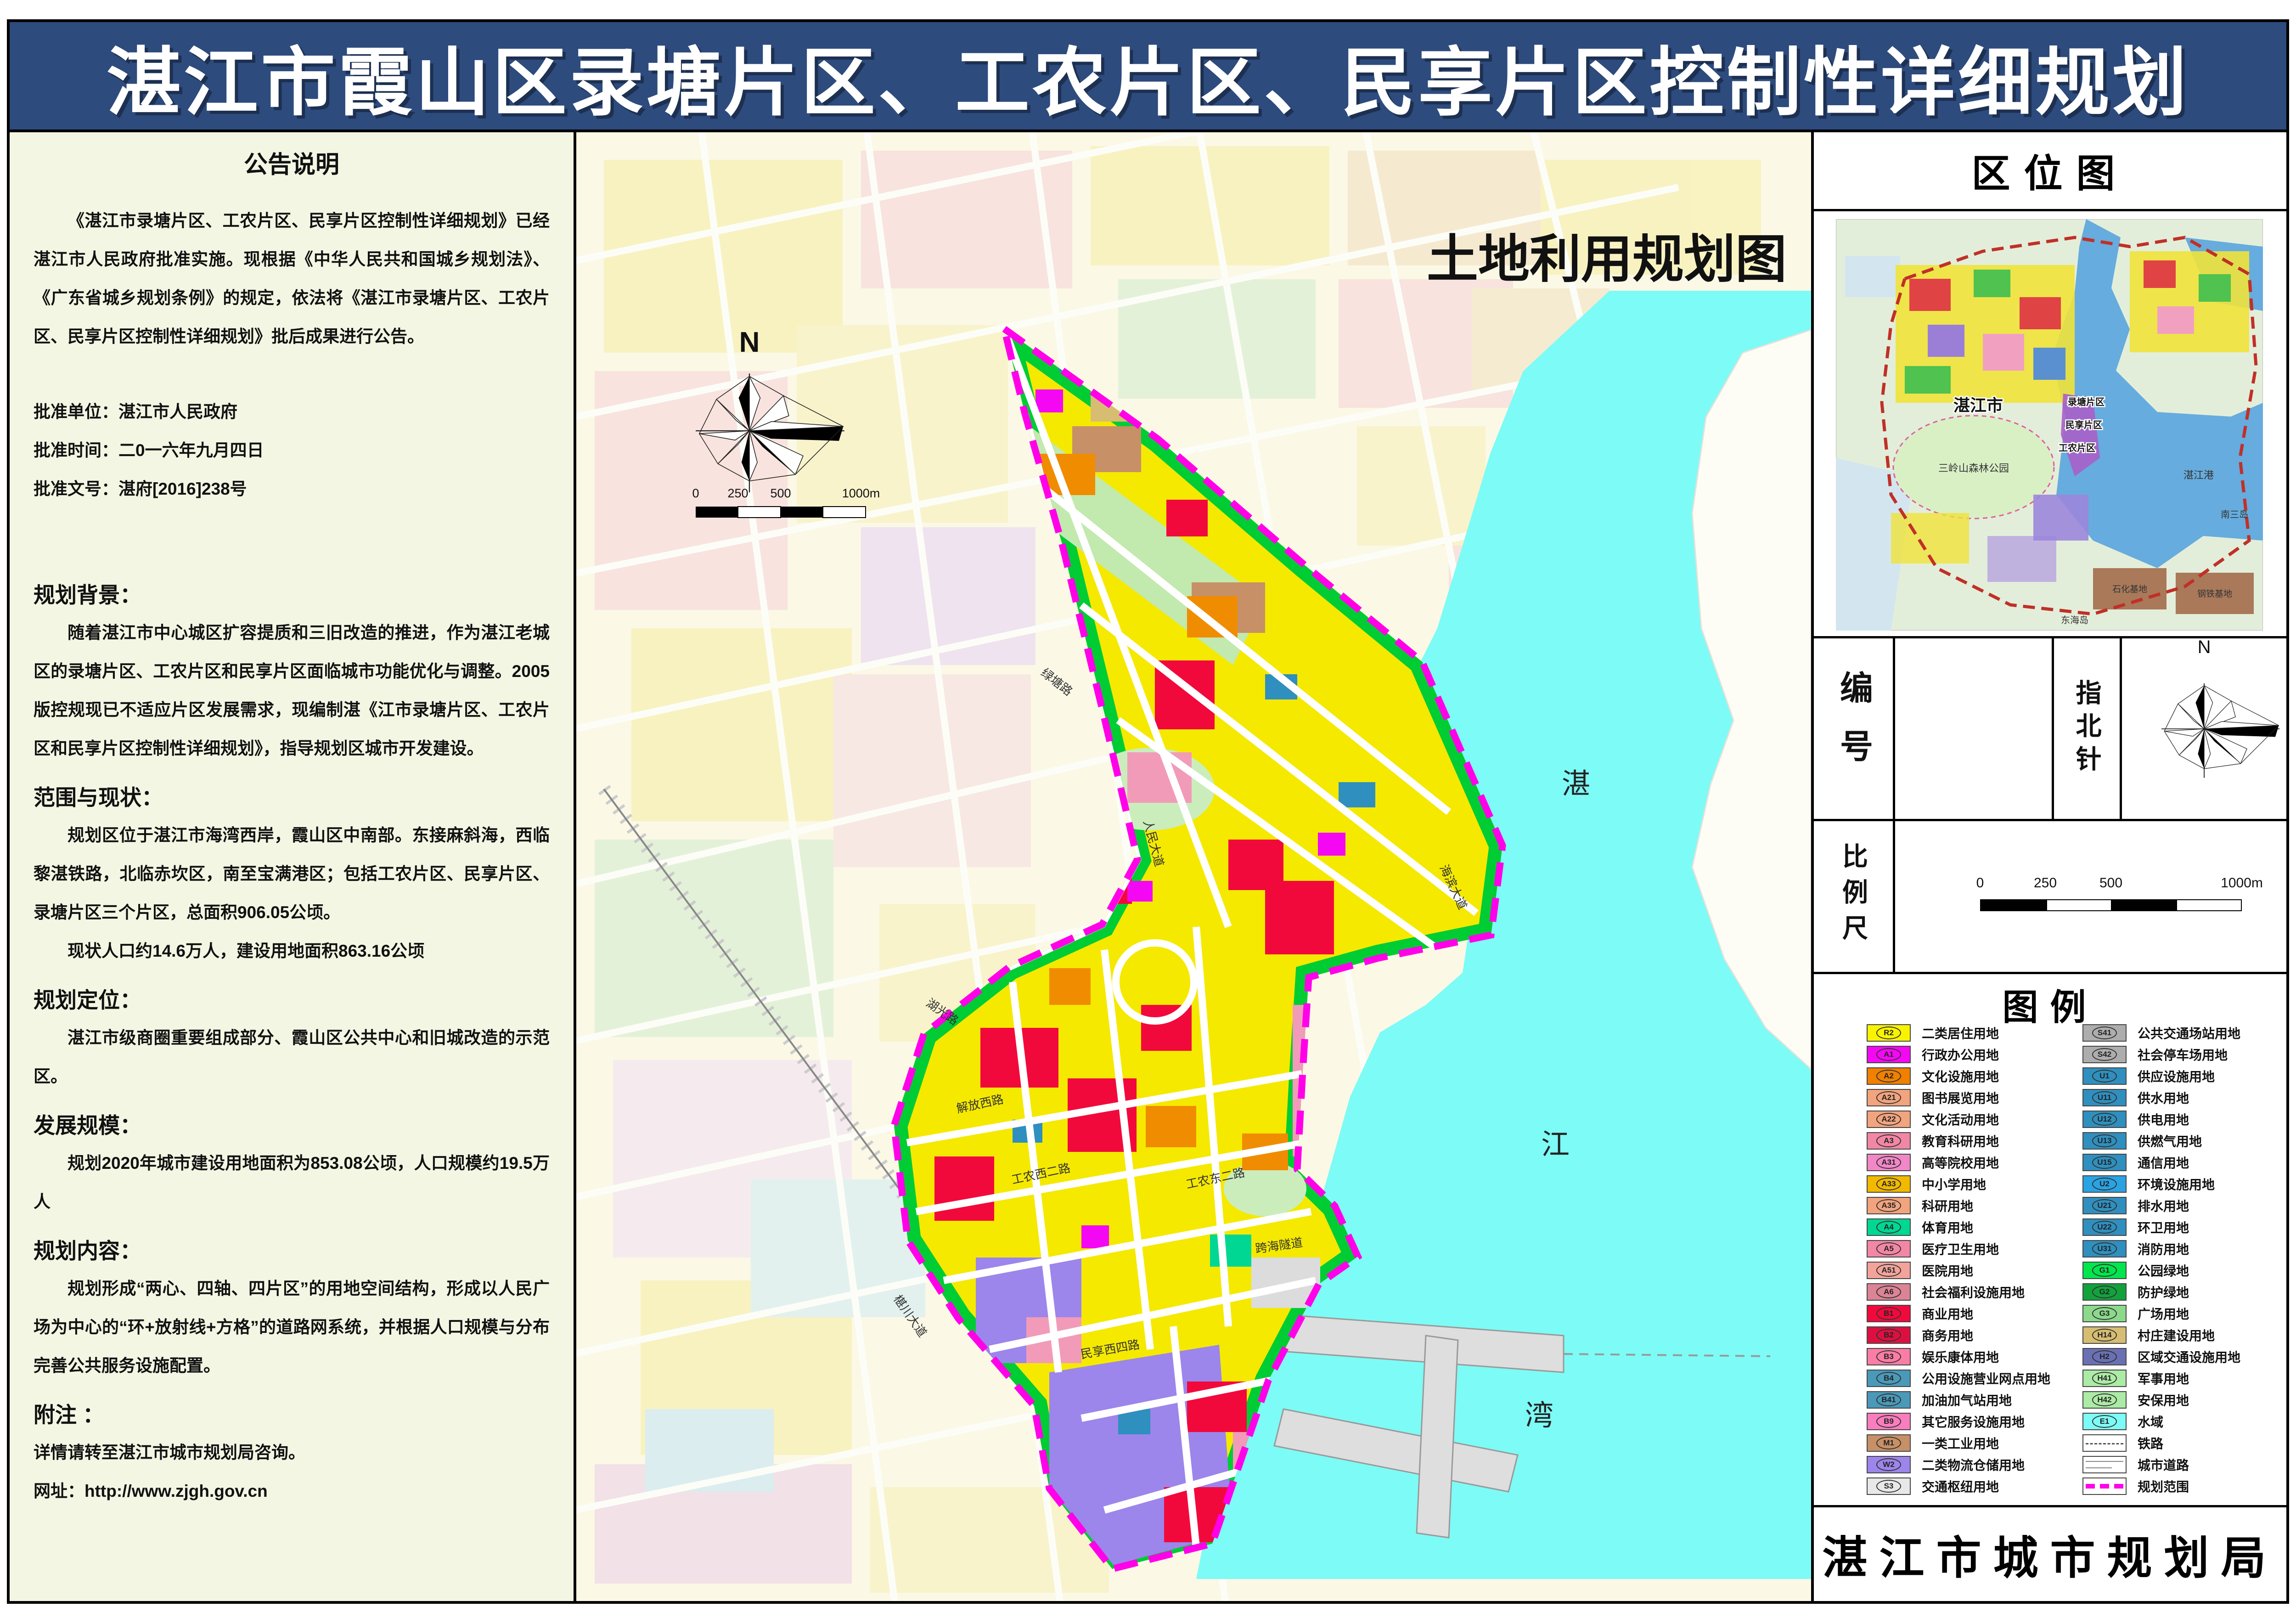  Describe the element at coordinates (1948, 1314) in the screenshot. I see `legend-label: 商业用地` at that location.